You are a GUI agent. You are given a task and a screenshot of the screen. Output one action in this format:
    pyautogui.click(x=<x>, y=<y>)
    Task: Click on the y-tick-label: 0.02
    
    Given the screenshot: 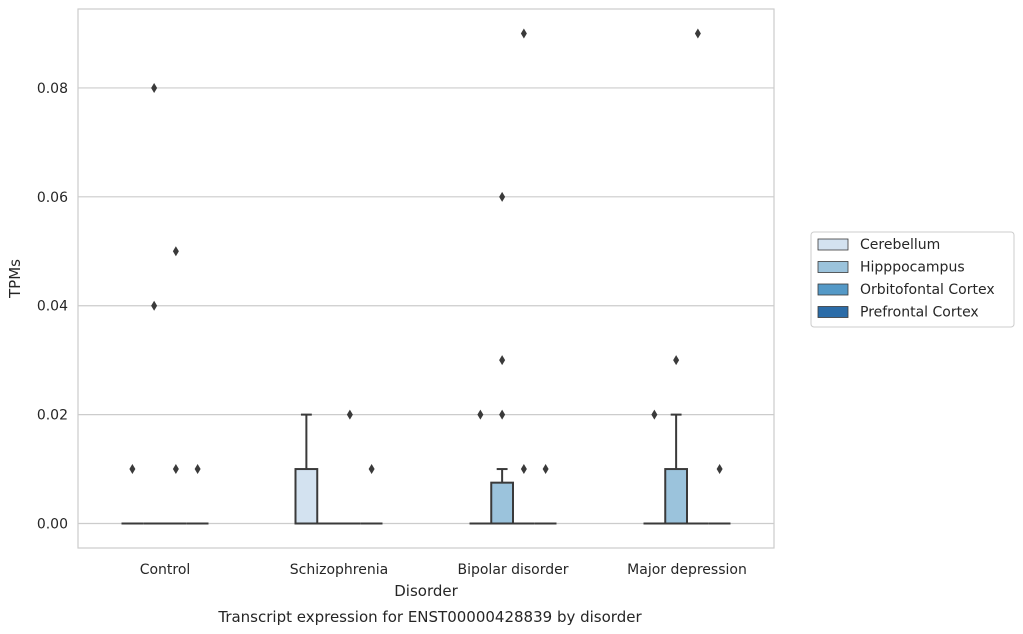 What is the action you would take?
    pyautogui.click(x=52, y=416)
    